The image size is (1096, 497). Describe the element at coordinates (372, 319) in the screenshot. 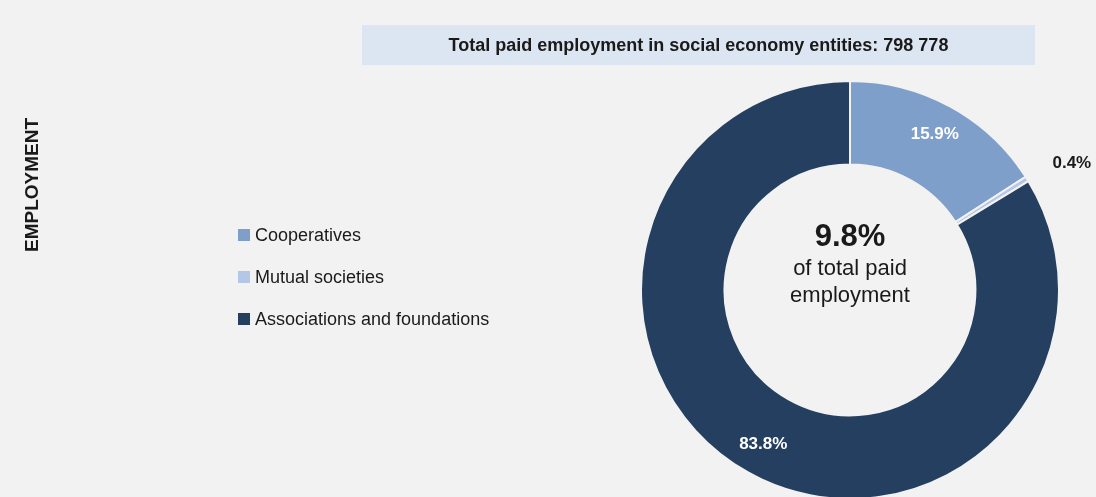

I see `legend-label: Associations and foundations` at that location.